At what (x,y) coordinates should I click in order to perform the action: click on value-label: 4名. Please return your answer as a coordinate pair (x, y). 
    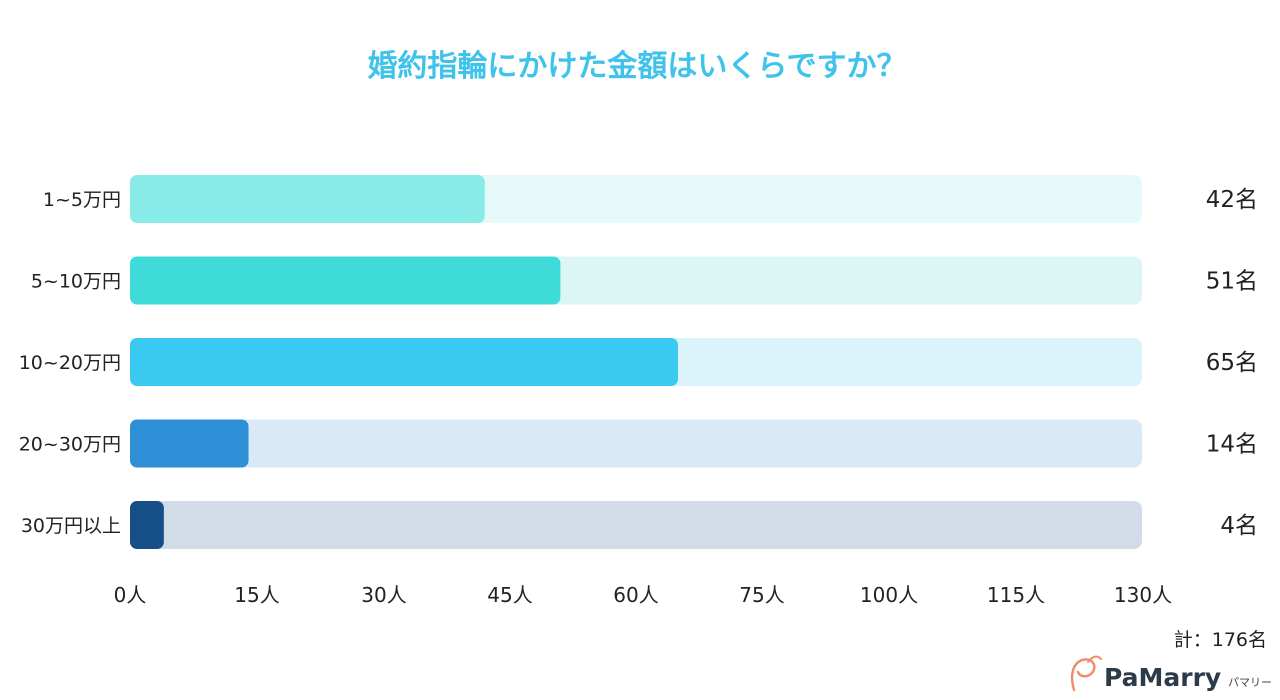
    Looking at the image, I should click on (1239, 526).